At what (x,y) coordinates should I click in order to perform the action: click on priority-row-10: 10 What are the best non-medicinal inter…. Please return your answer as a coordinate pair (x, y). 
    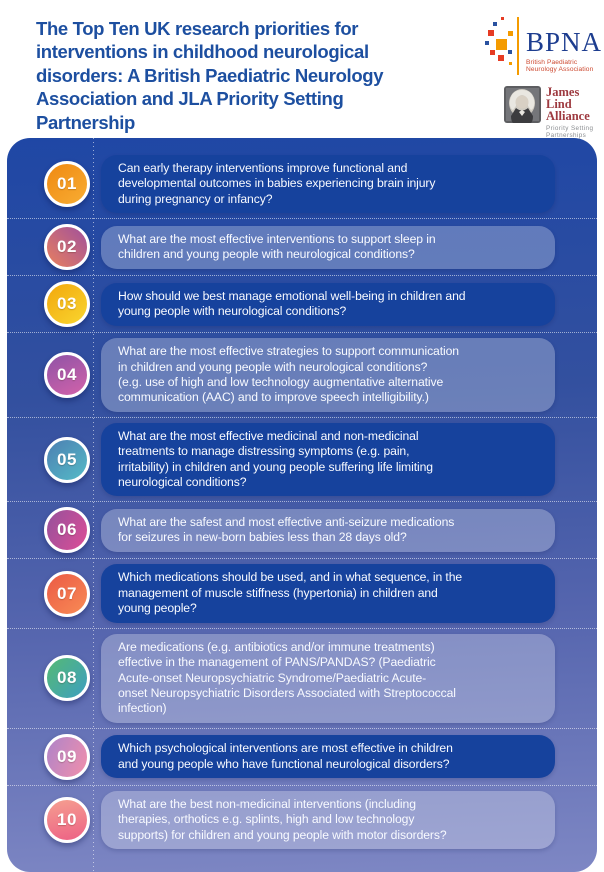
    Looking at the image, I should click on (302, 820).